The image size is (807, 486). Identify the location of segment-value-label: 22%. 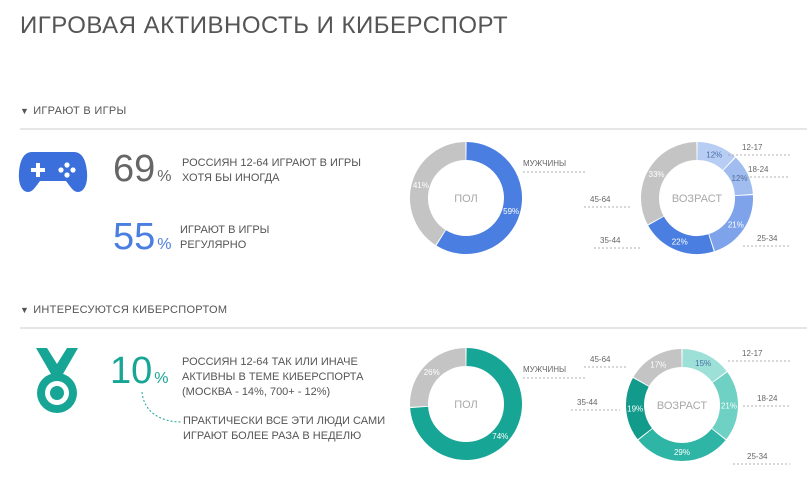
(680, 242).